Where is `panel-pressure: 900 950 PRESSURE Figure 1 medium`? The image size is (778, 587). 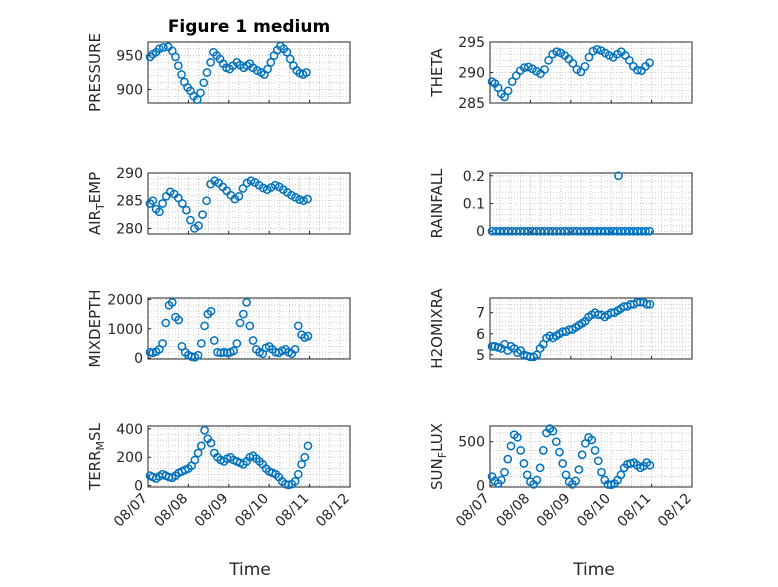 panel-pressure: 900 950 PRESSURE Figure 1 medium is located at coordinates (218, 64).